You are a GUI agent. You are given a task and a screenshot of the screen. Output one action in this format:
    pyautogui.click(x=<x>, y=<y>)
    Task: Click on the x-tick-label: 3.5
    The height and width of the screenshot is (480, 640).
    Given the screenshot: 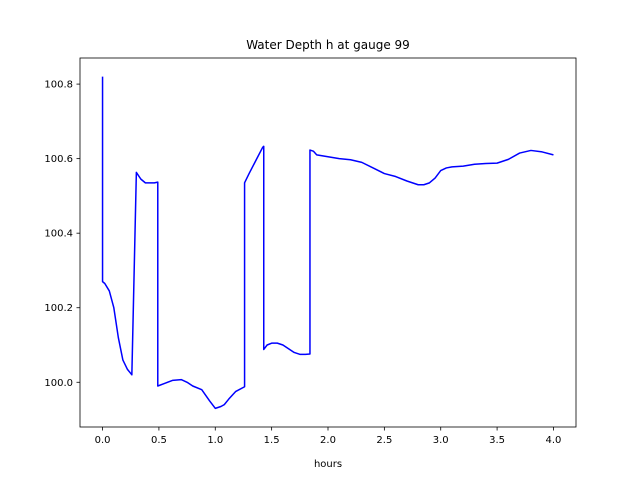 What is the action you would take?
    pyautogui.click(x=497, y=440)
    